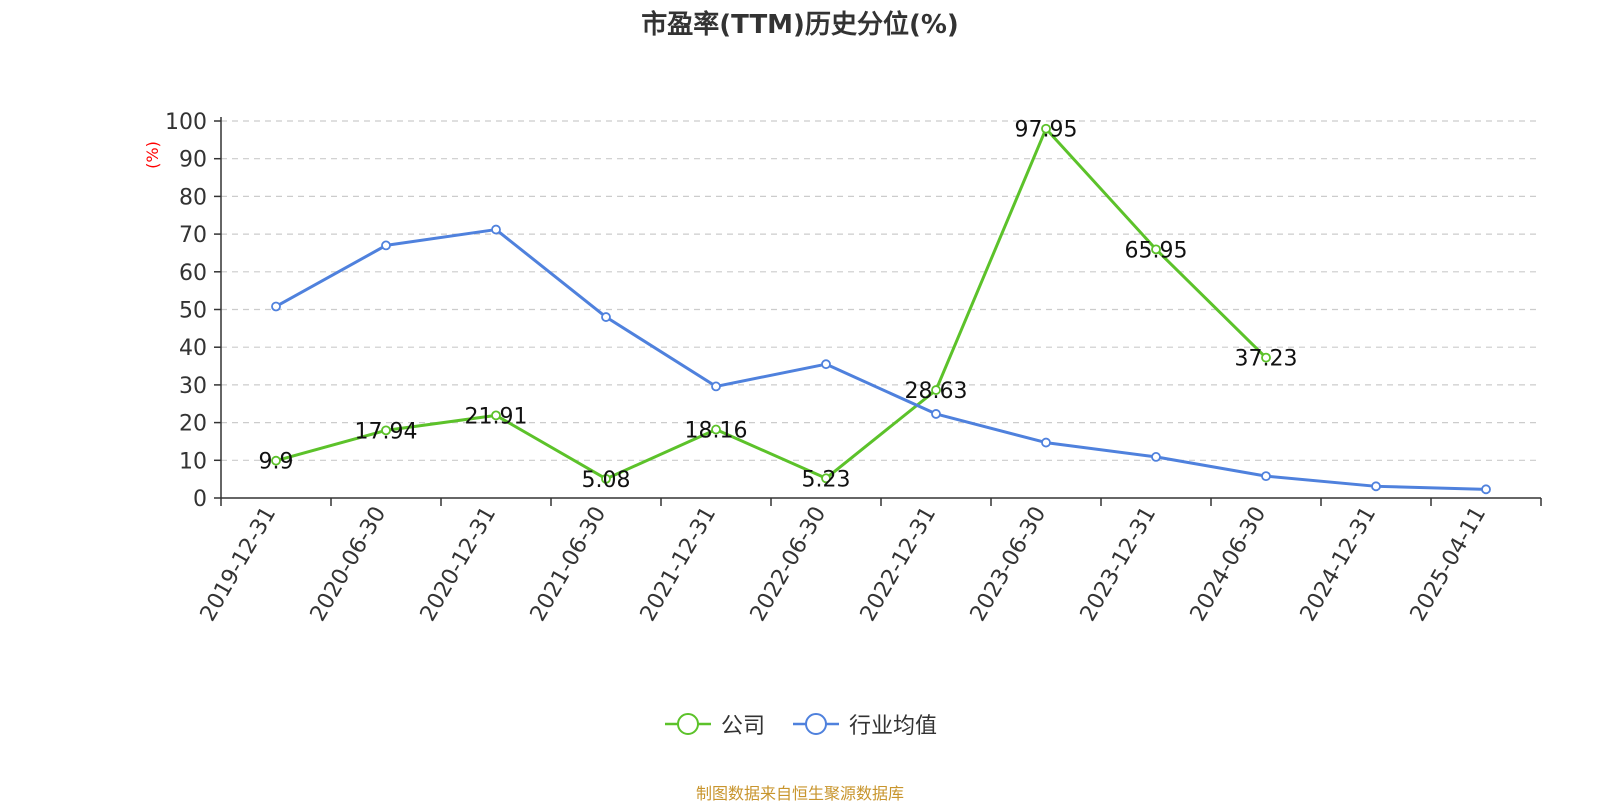 This screenshot has height=804, width=1600. I want to click on legend: 公司 行业均值, so click(800, 724).